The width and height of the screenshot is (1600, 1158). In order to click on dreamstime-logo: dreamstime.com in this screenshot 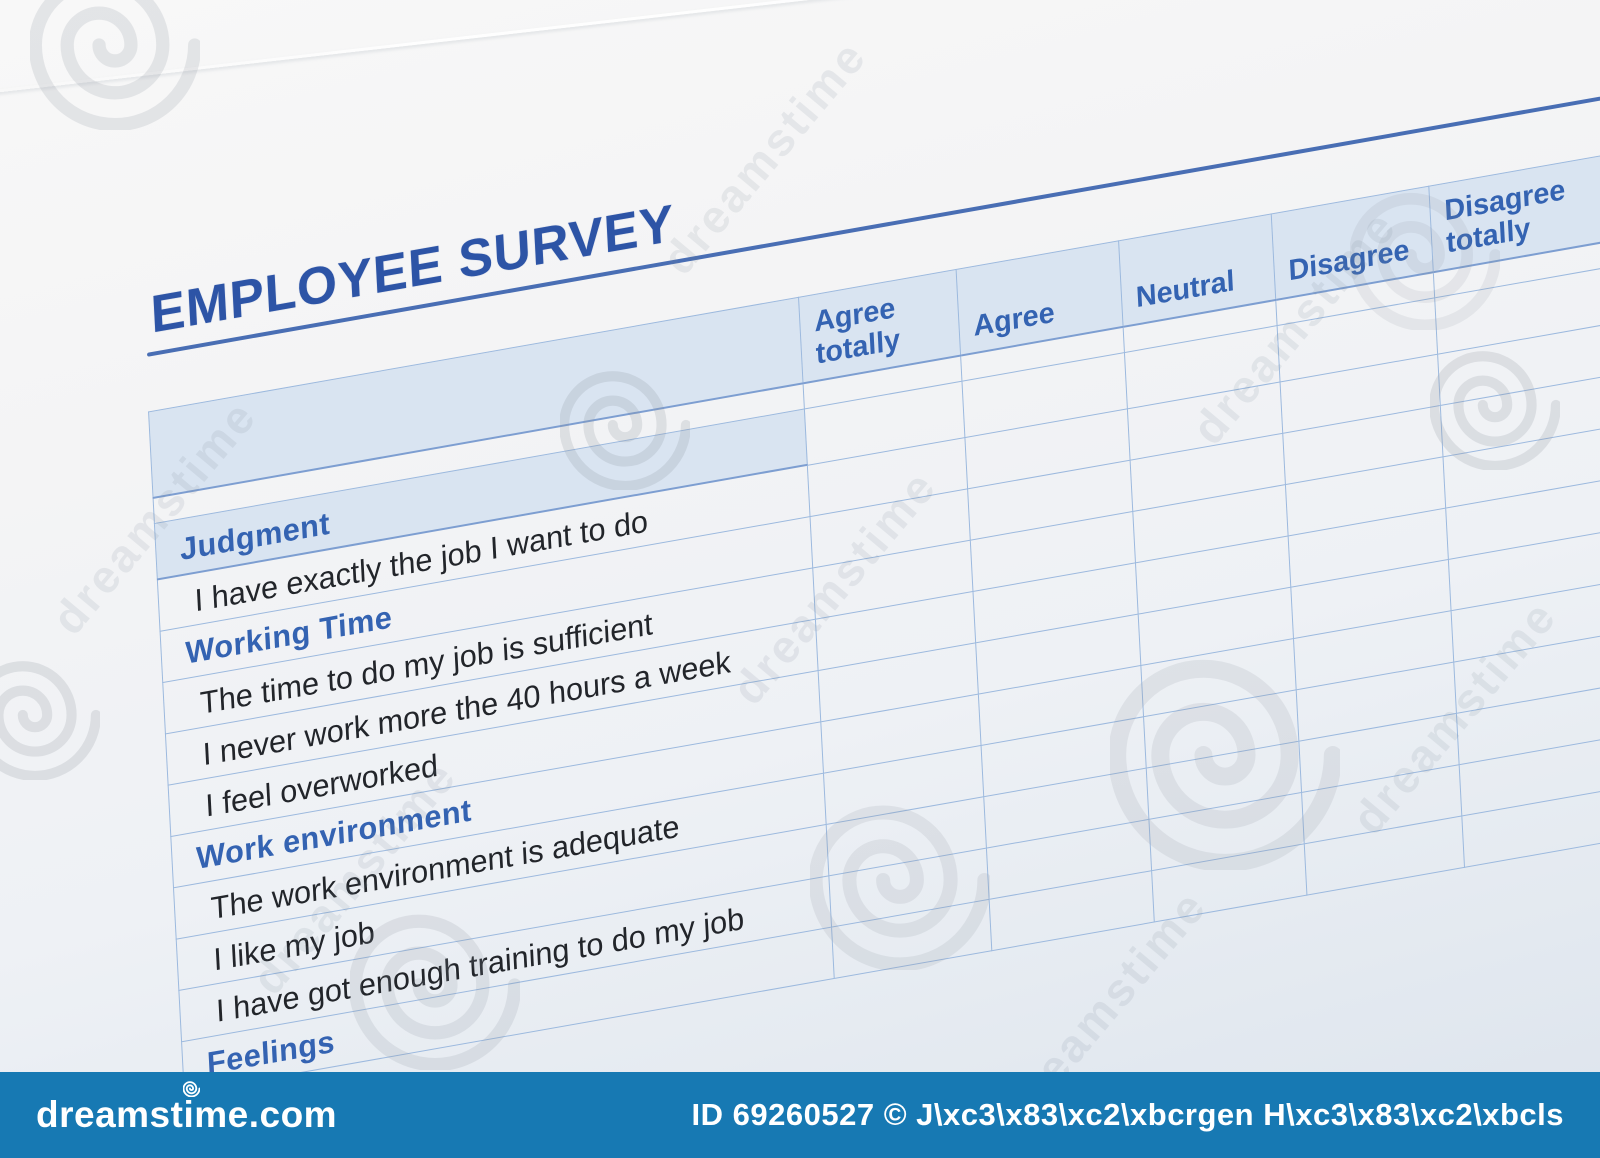, I will do `click(187, 1108)`.